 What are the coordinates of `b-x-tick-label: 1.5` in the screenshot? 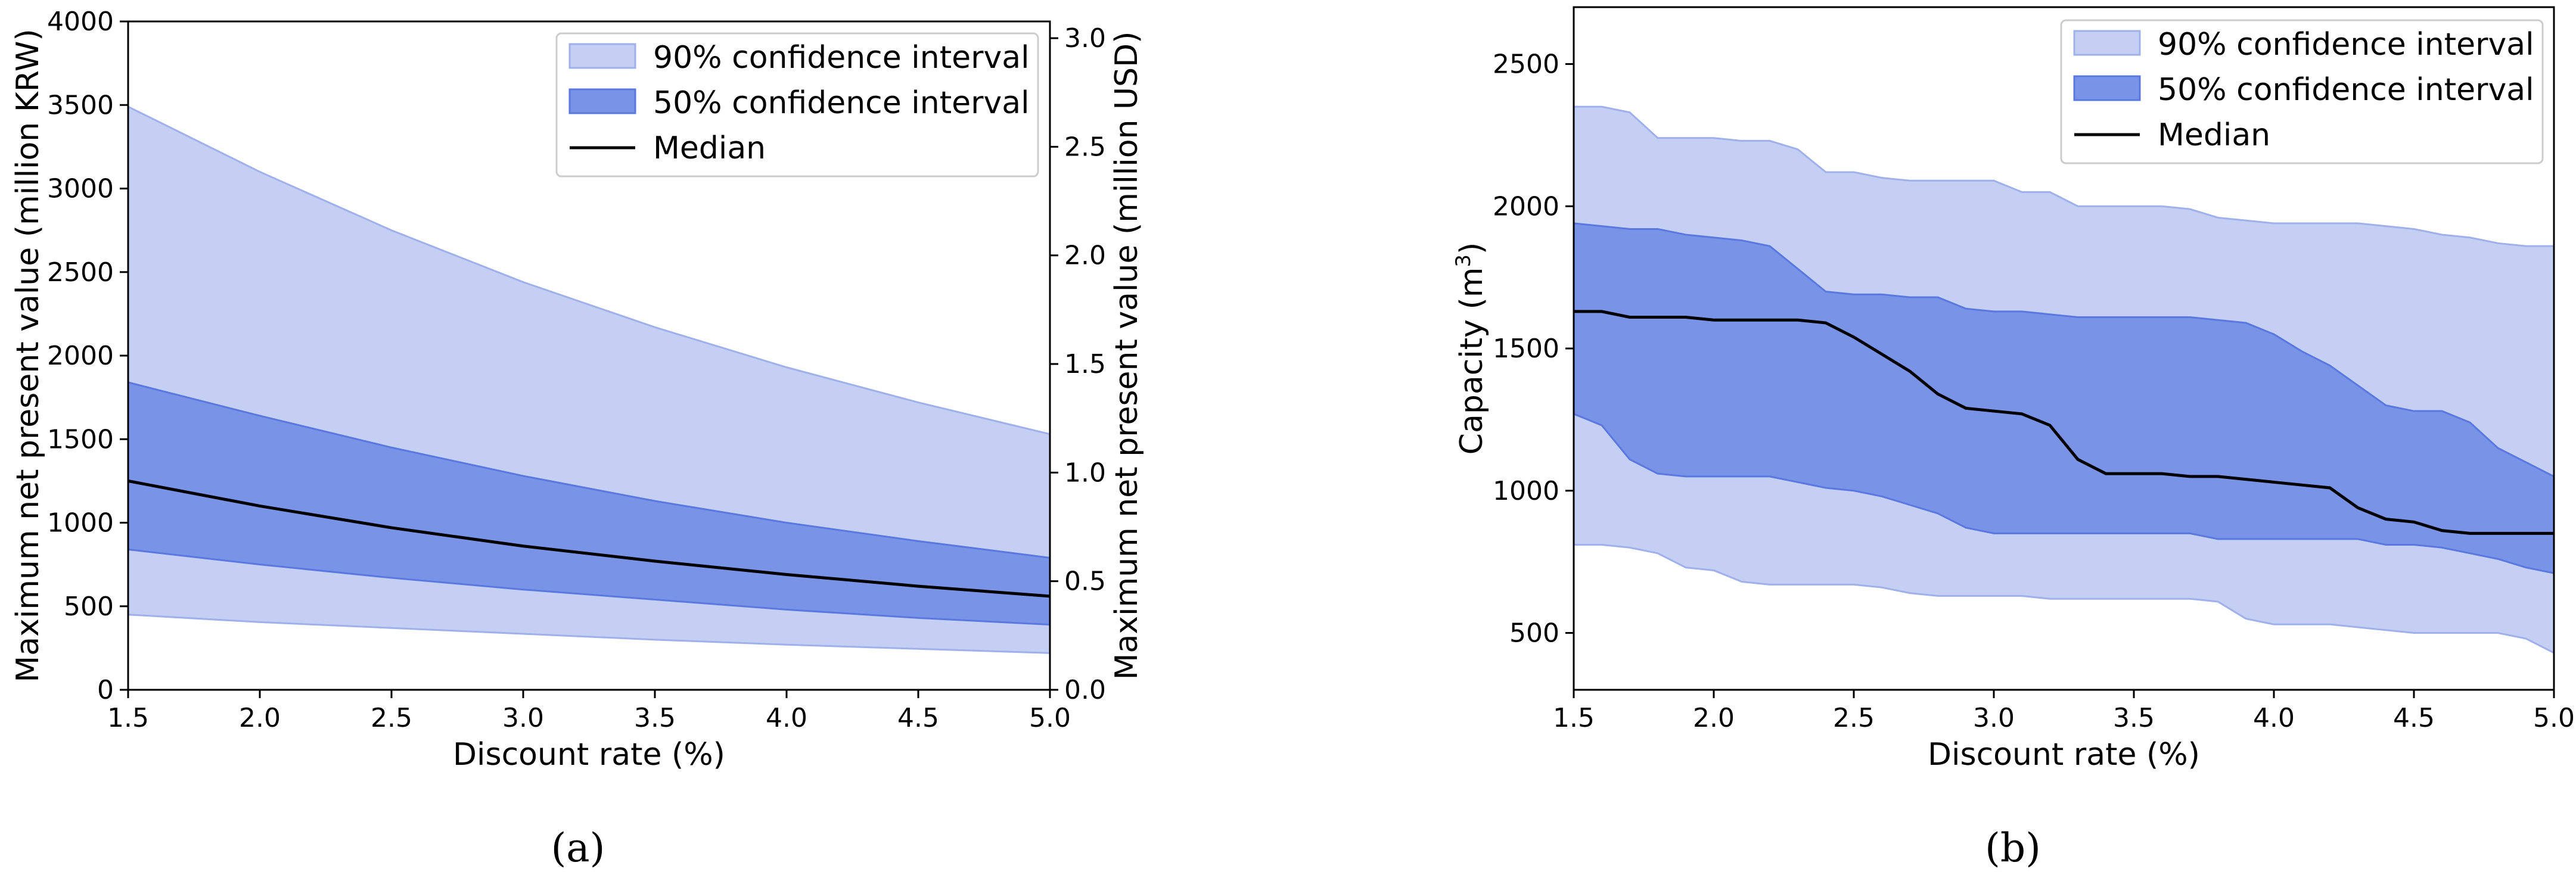 It's located at (1574, 718).